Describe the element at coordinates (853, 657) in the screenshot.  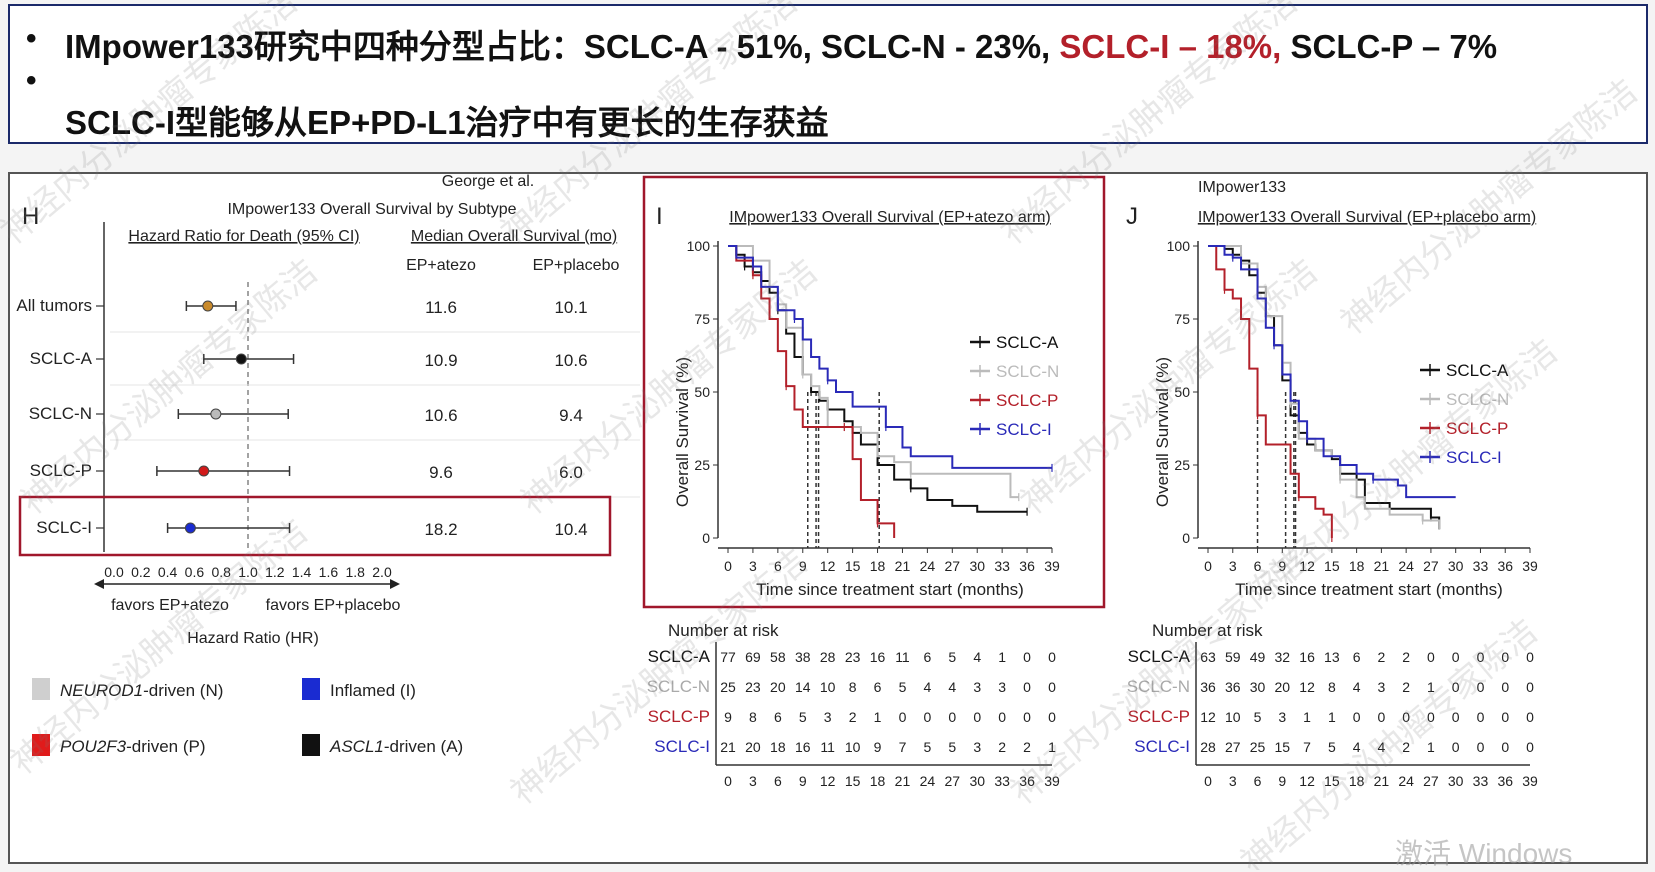
I see `panel-i-risk-value: 23` at that location.